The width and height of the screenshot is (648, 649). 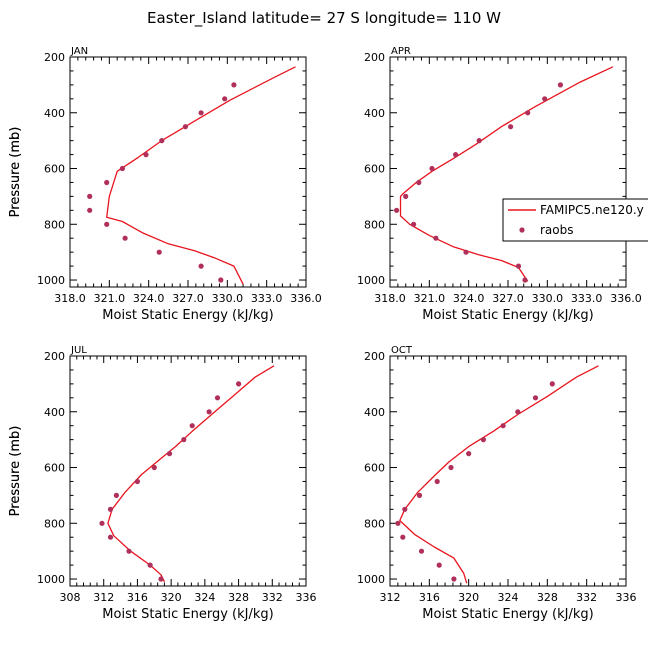 What do you see at coordinates (15, 471) in the screenshot?
I see `y-axis-label: Pressure (mb)` at bounding box center [15, 471].